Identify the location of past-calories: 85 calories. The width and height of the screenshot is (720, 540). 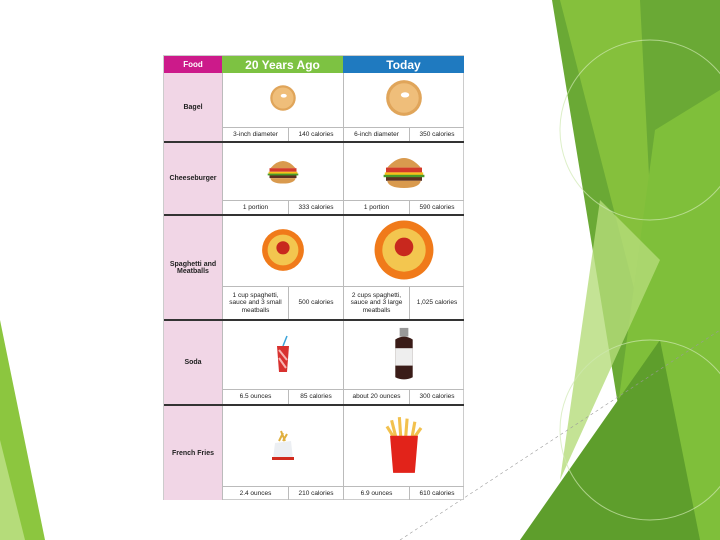
(315, 396).